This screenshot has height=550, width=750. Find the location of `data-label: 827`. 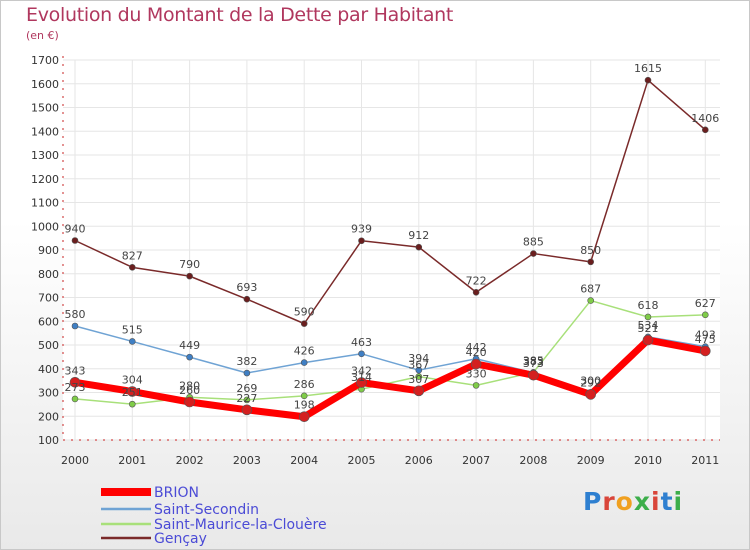

data-label: 827 is located at coordinates (132, 255).